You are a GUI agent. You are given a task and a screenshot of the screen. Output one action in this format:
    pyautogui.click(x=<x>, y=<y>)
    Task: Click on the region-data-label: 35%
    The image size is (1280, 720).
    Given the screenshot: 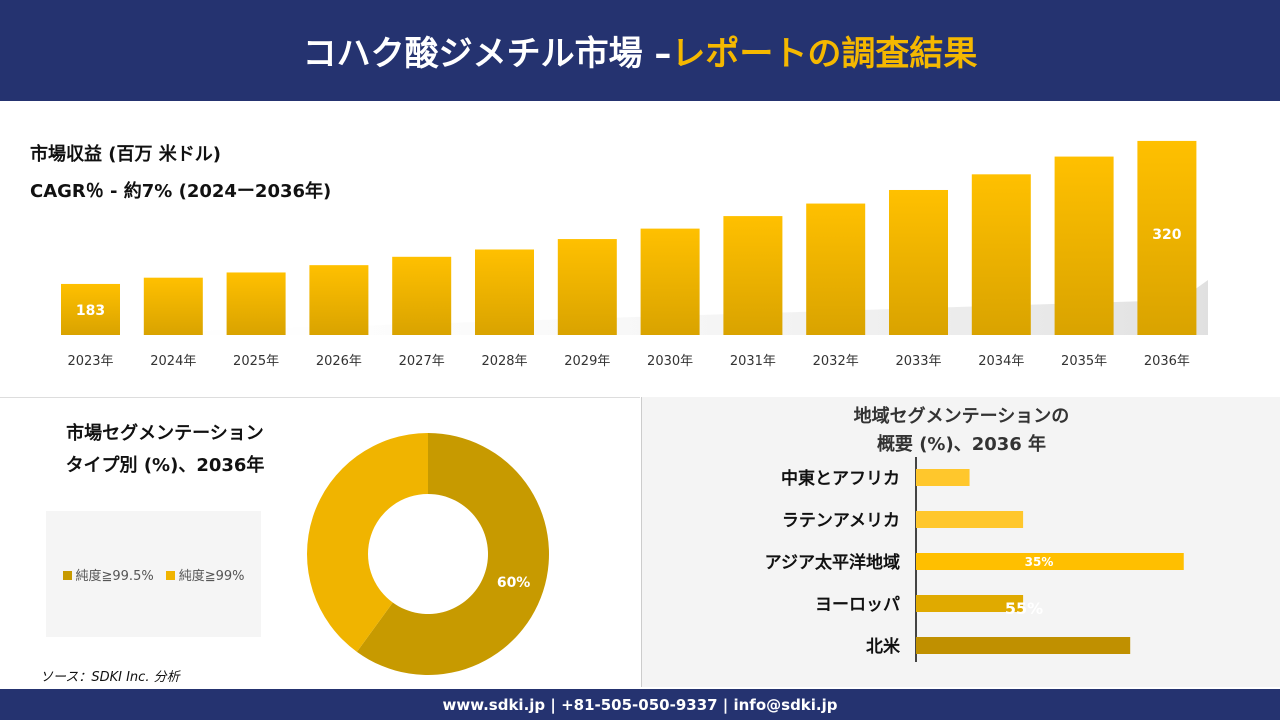 What is the action you would take?
    pyautogui.click(x=1039, y=562)
    